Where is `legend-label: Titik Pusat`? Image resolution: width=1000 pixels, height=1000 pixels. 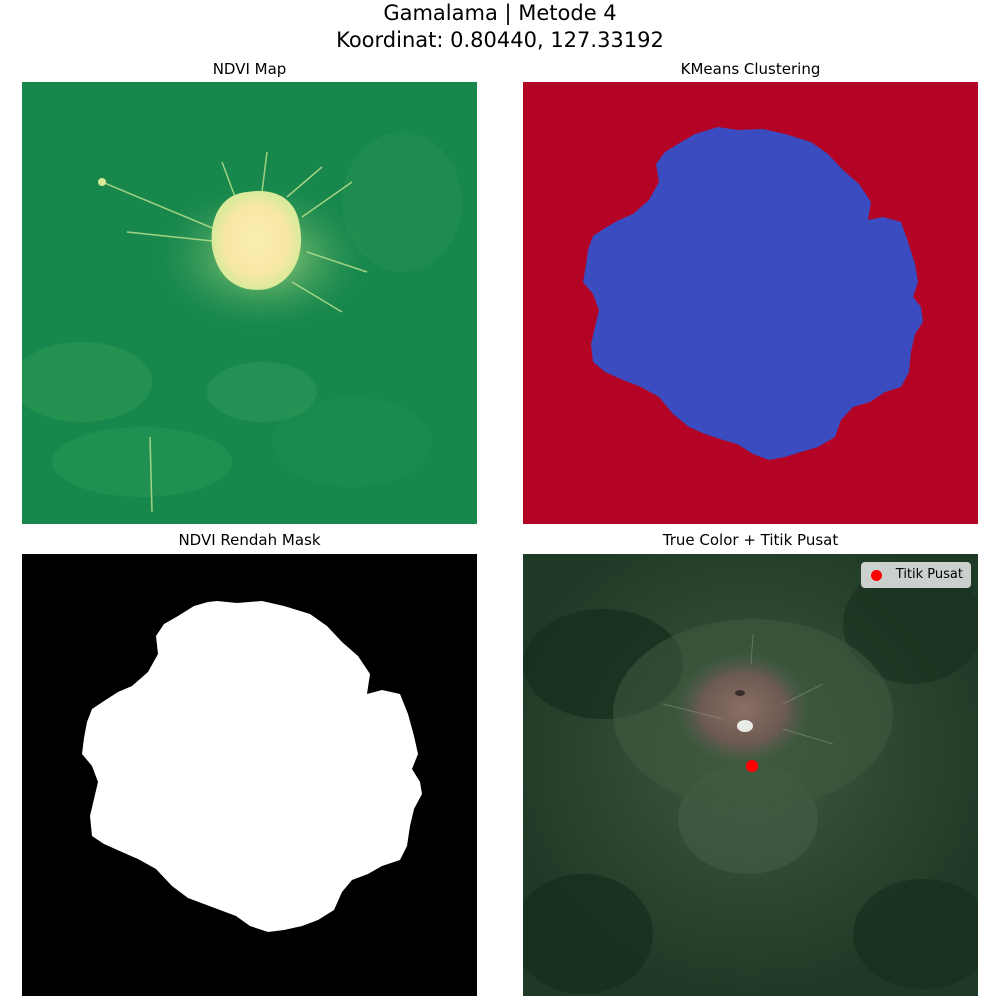 legend-label: Titik Pusat is located at coordinates (929, 574).